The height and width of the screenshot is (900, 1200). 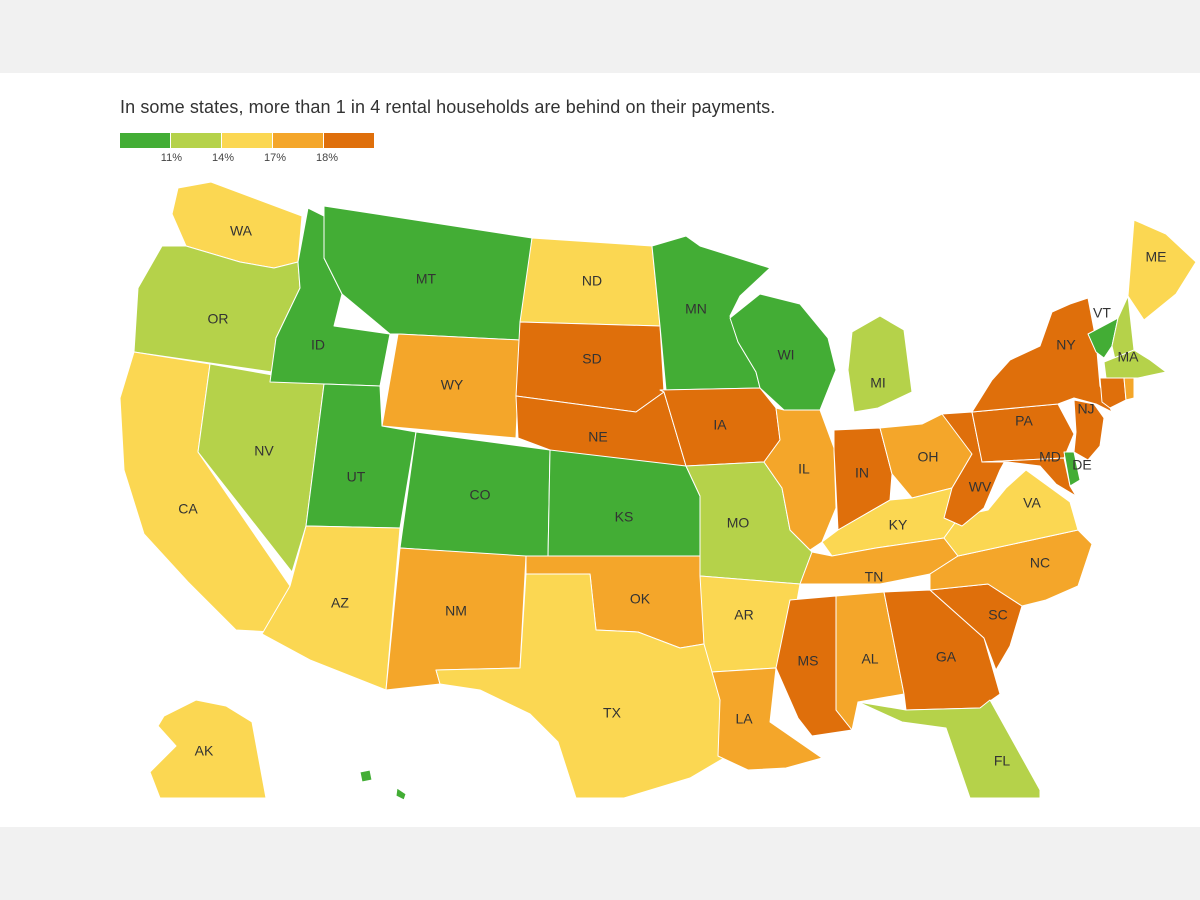 What do you see at coordinates (456, 611) in the screenshot?
I see `state-label-nm: NM` at bounding box center [456, 611].